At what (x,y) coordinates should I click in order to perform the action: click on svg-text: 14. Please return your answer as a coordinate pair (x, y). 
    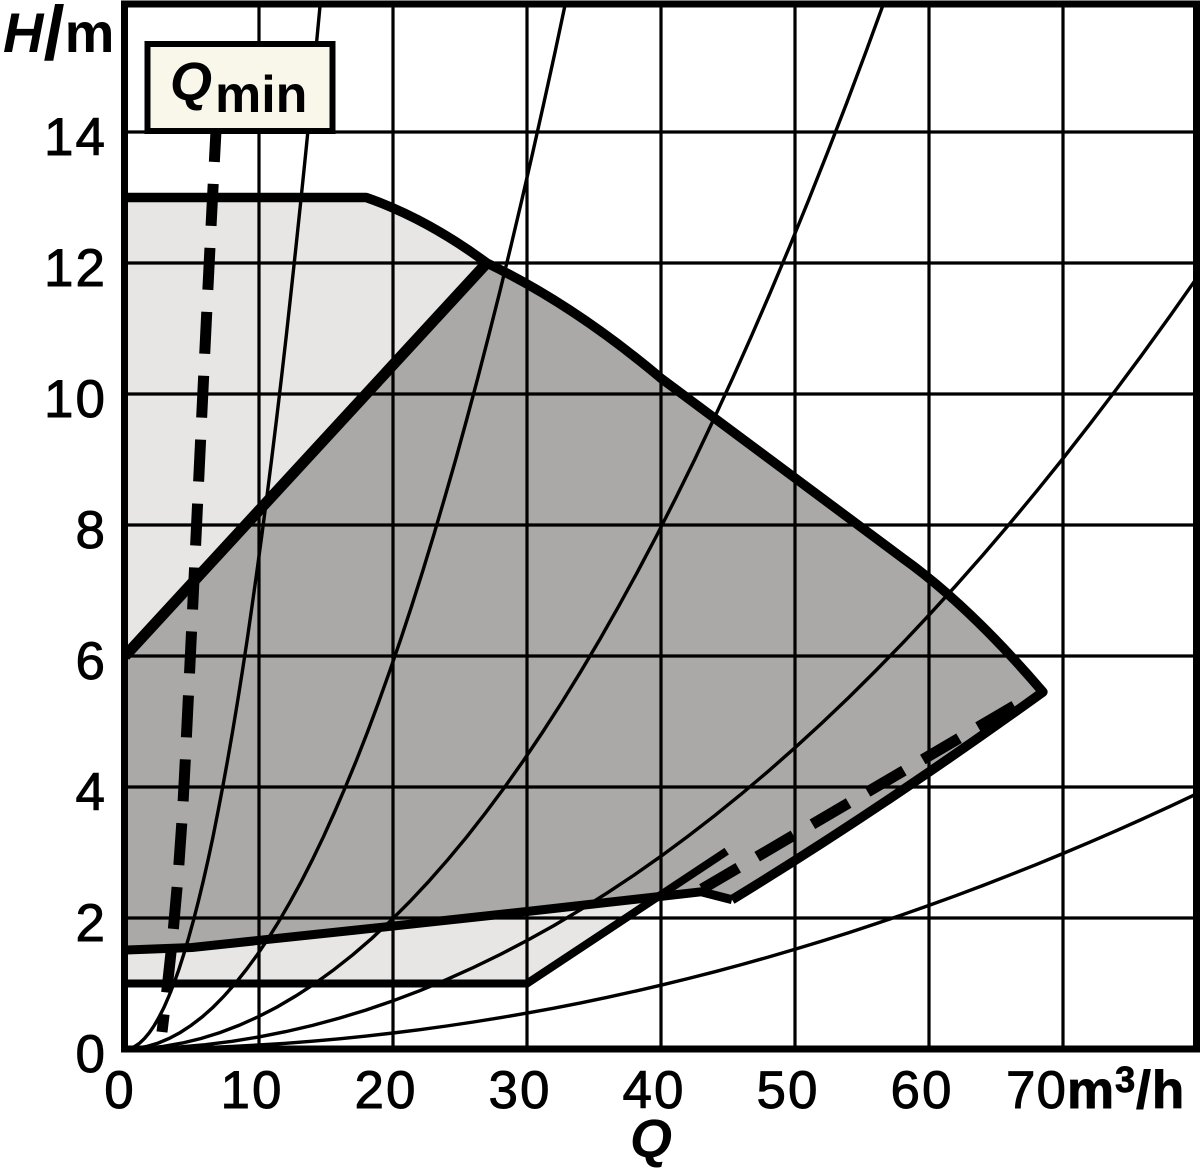
    Looking at the image, I should click on (75, 137).